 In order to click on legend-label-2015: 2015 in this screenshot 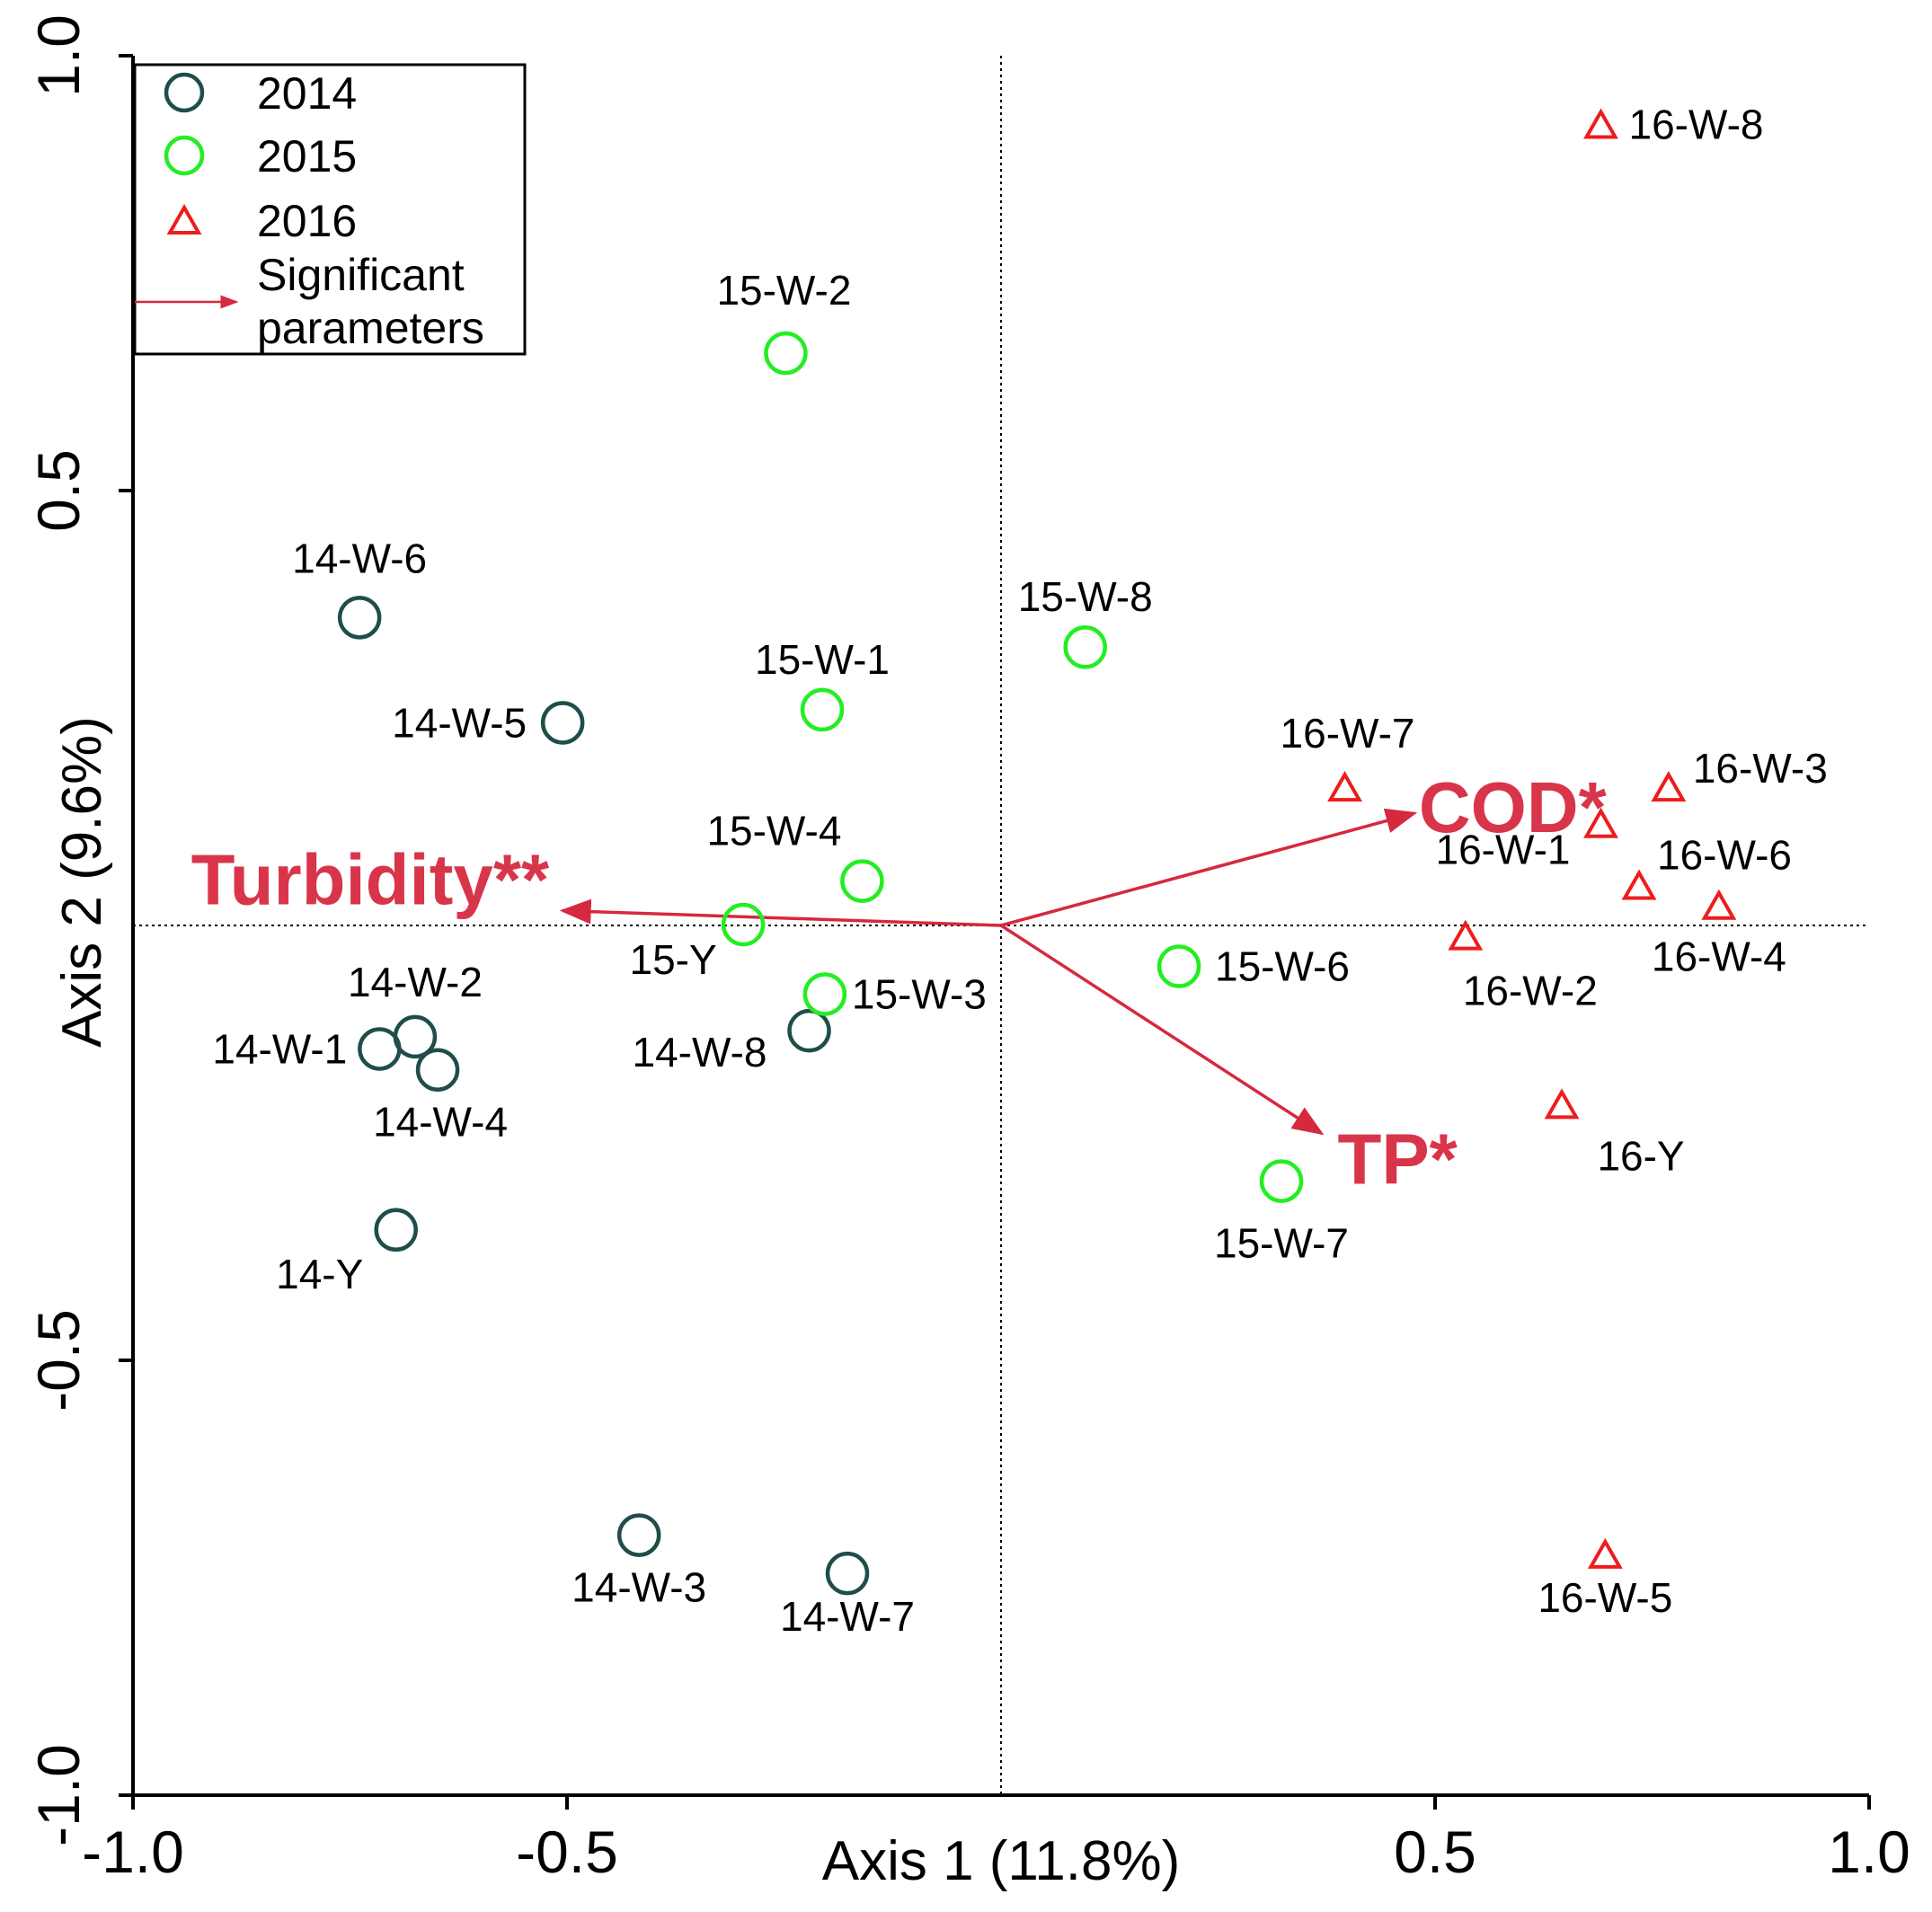, I will do `click(307, 156)`.